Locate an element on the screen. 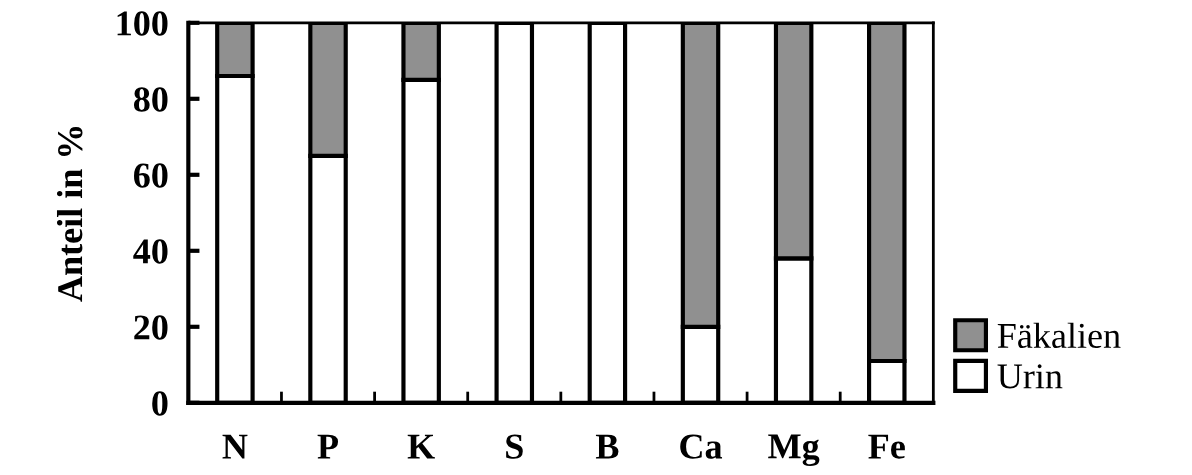 The width and height of the screenshot is (1192, 475). y-tick-label: 20 is located at coordinates (151, 327).